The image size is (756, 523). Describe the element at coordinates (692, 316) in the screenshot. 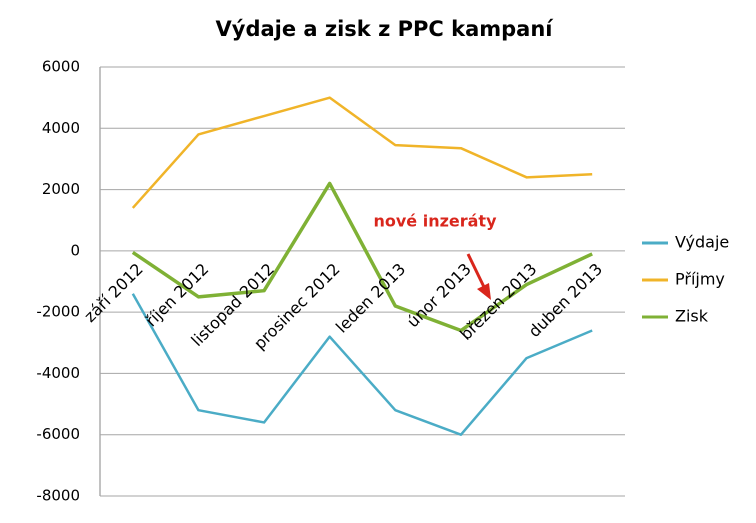

I see `legend-label: Zisk` at that location.